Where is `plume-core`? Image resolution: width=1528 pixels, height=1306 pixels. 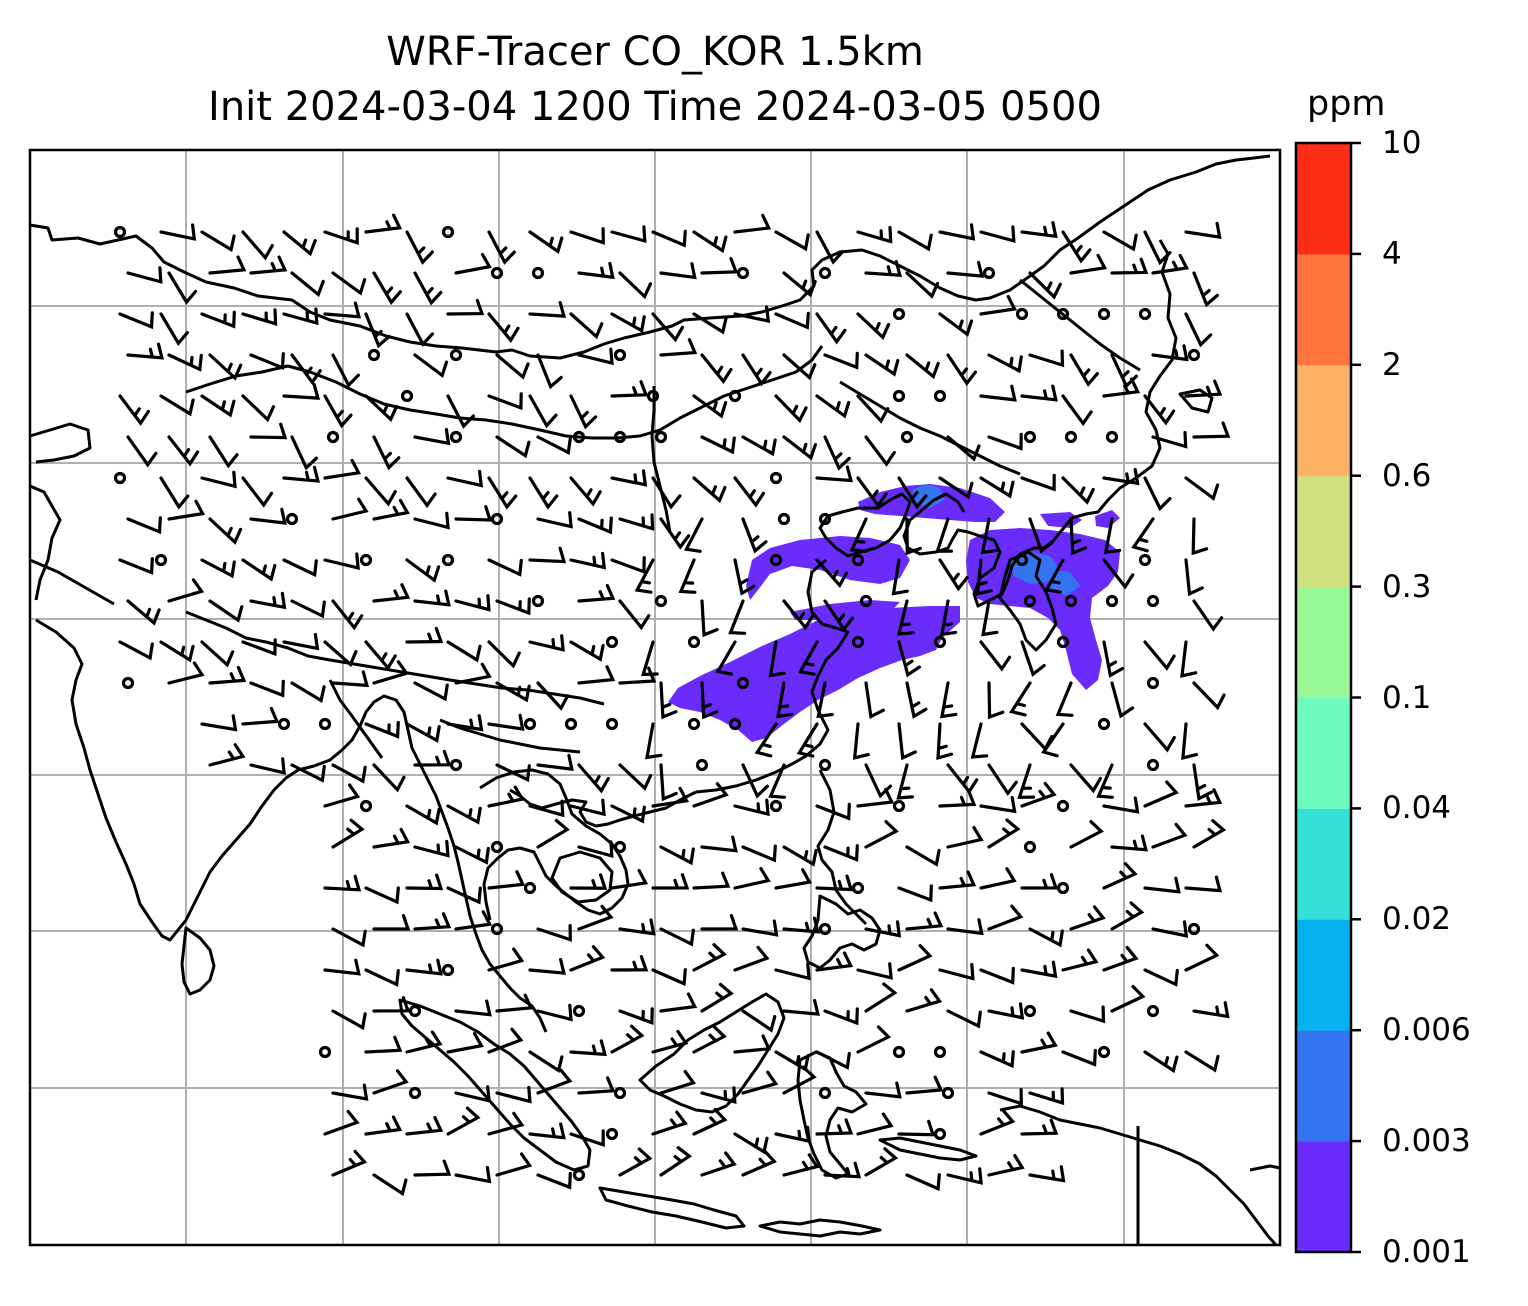 plume-core is located at coordinates (1065, 583).